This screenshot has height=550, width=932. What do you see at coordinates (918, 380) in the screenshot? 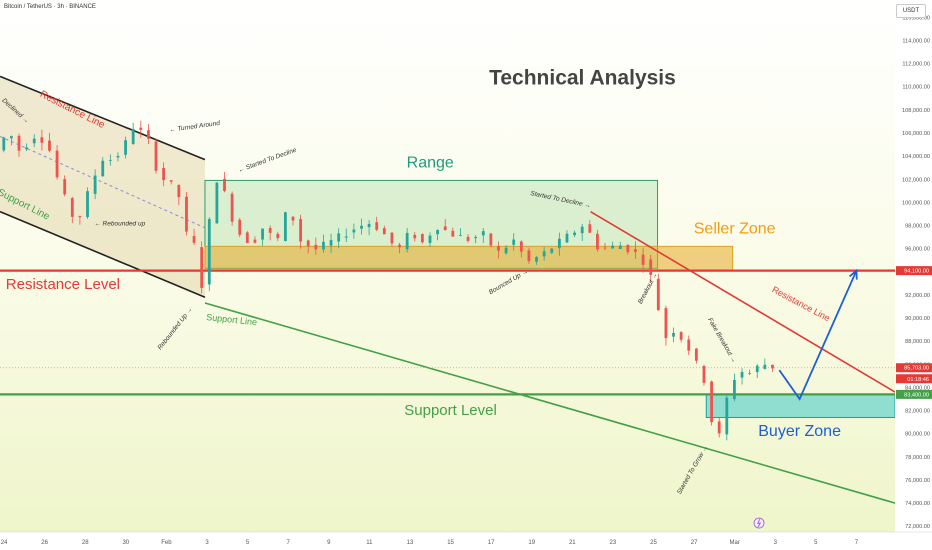
I see `price-tag-label: 01:18:46` at bounding box center [918, 380].